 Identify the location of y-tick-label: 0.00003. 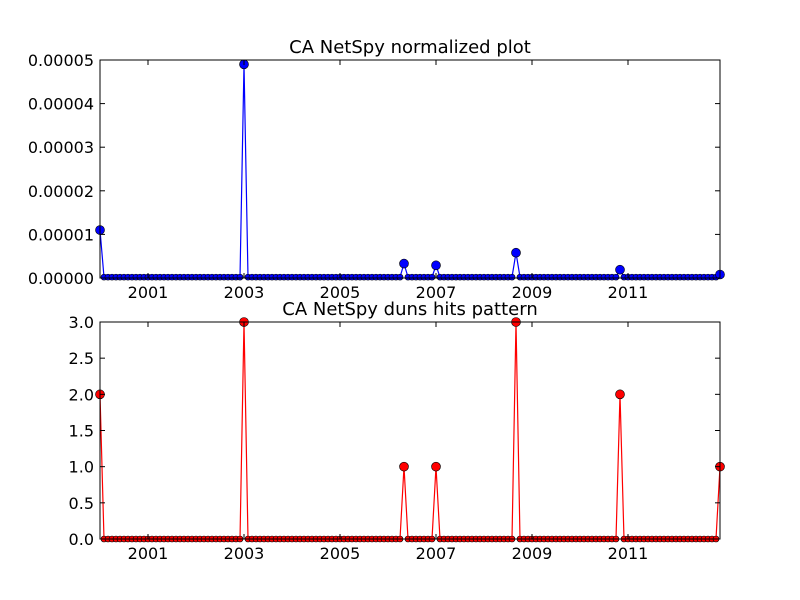
(61, 147).